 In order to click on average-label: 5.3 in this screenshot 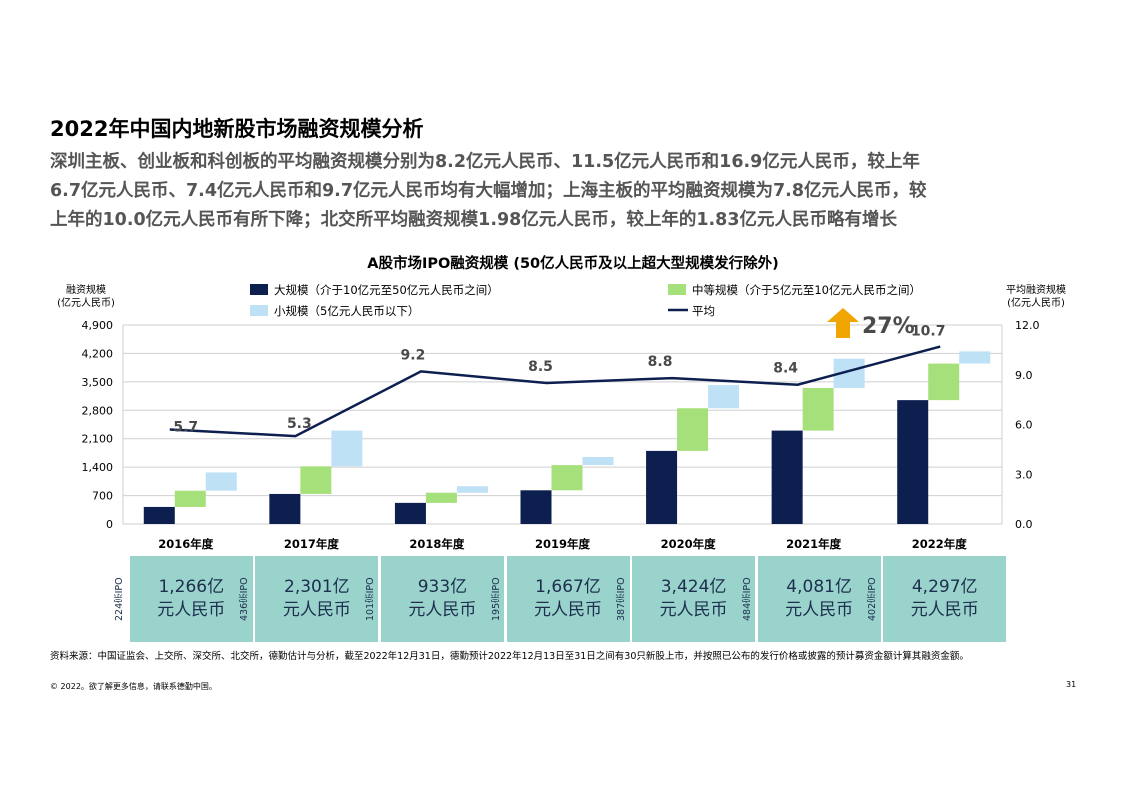, I will do `click(299, 424)`.